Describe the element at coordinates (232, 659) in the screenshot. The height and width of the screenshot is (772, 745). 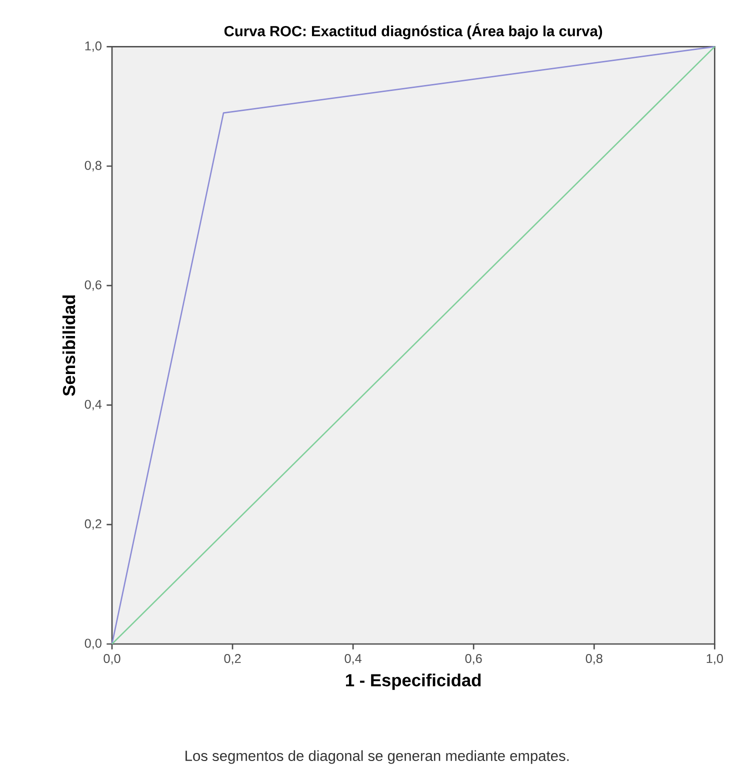
I see `x-tick-label: 0,2` at that location.